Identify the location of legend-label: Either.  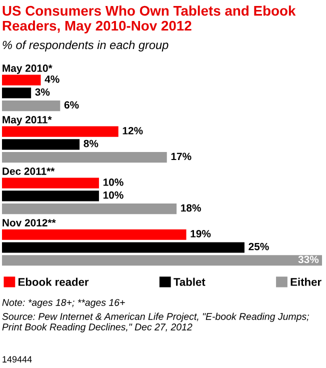
(306, 282).